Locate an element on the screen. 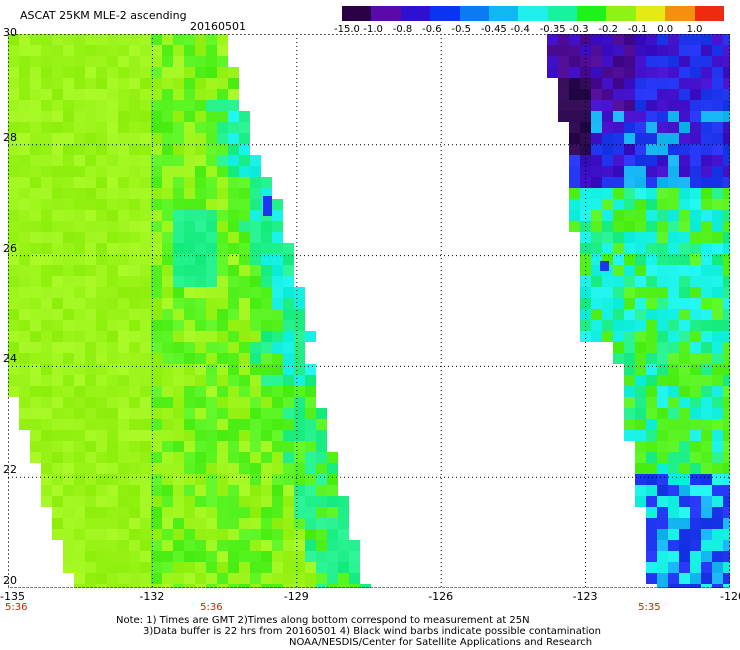 Image resolution: width=740 pixels, height=650 pixels. map-title: ASCAT 25KM MLE-2 ascending is located at coordinates (103, 15).